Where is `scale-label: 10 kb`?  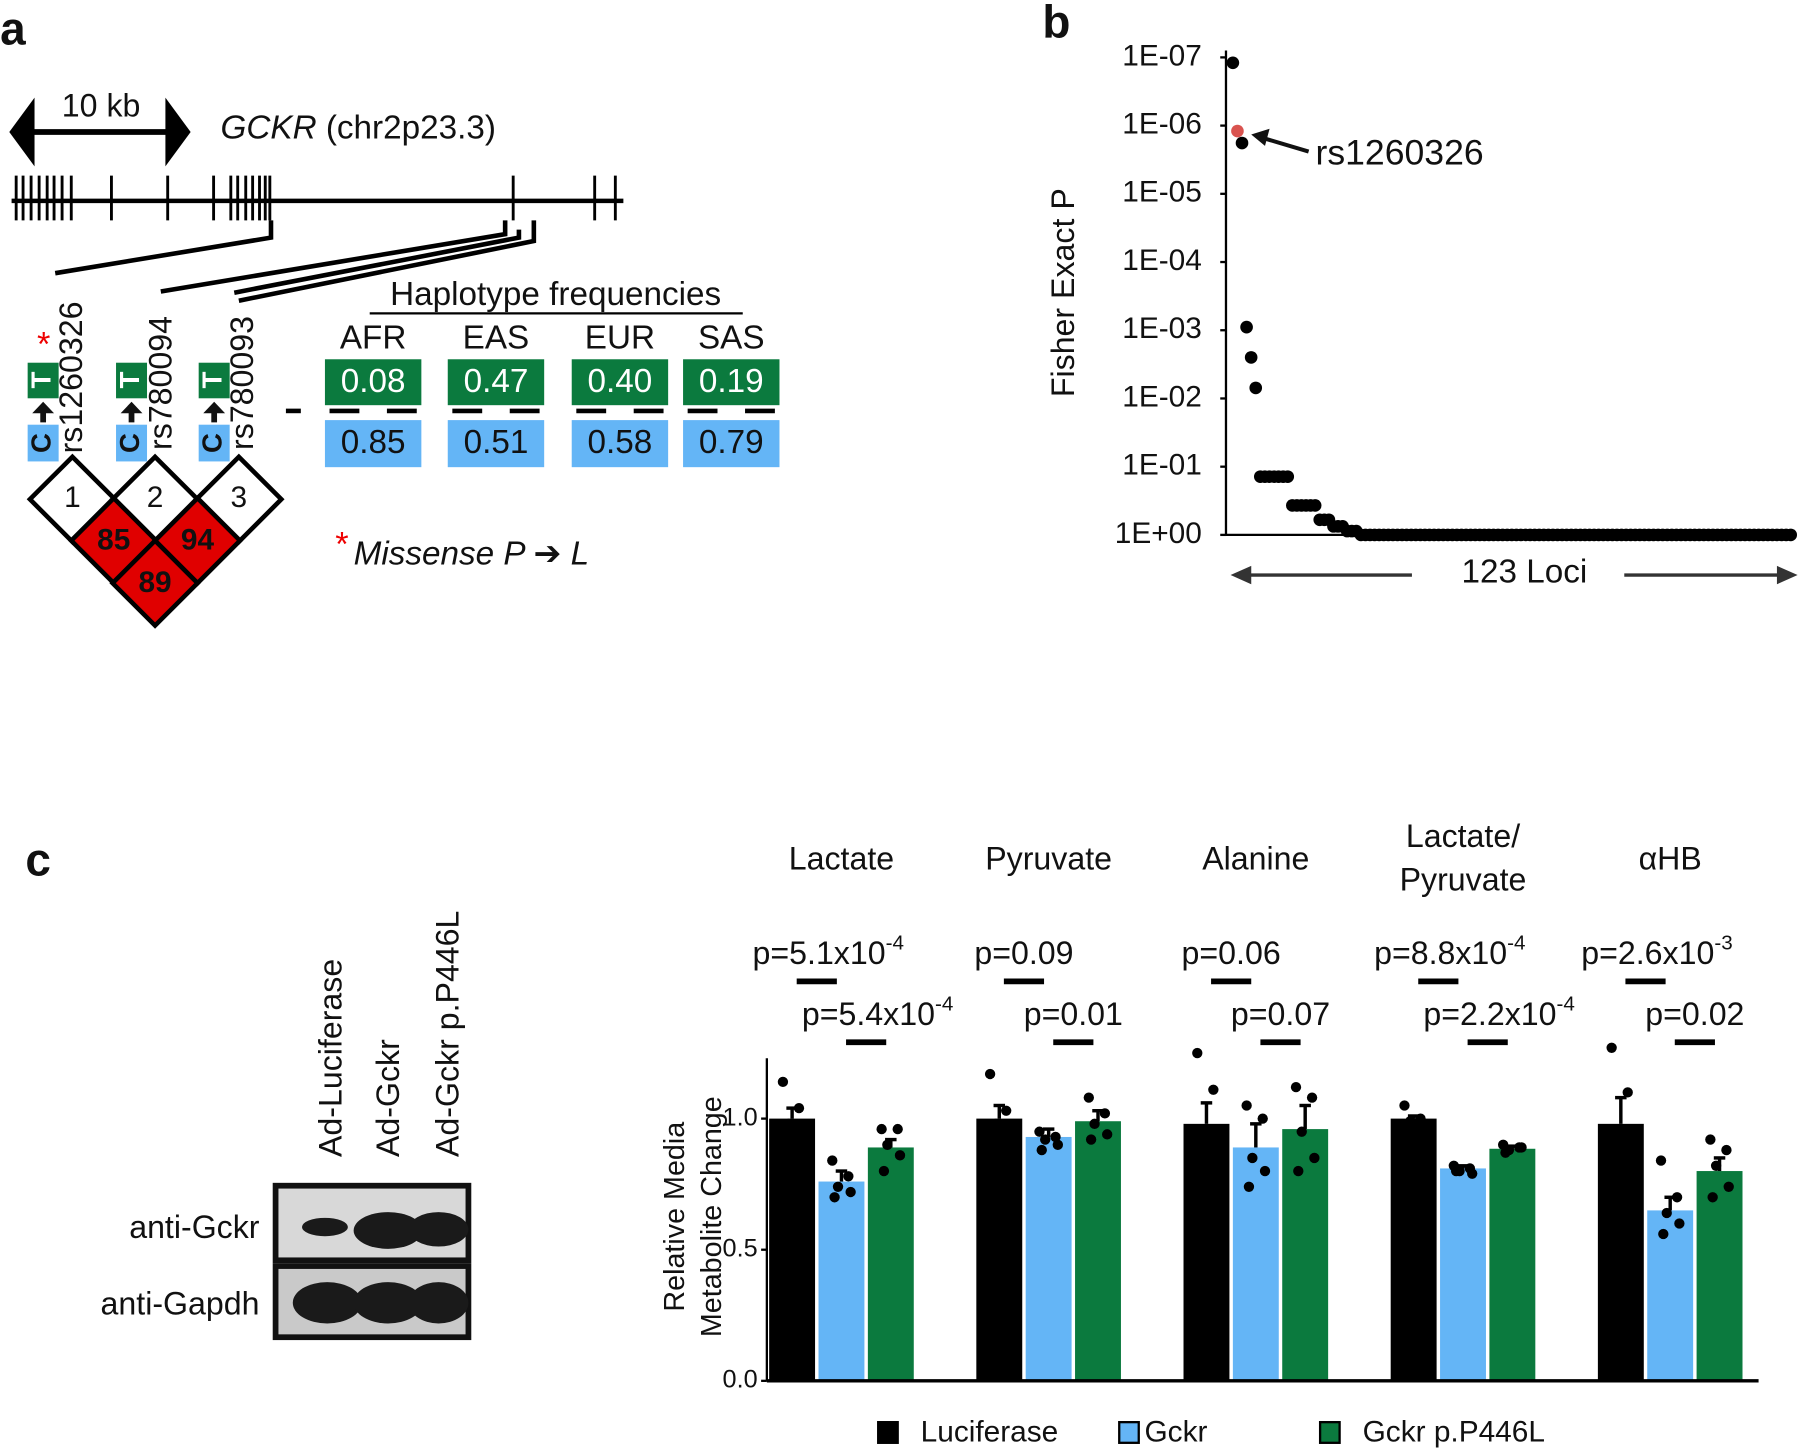
scale-label: 10 kb is located at coordinates (101, 105).